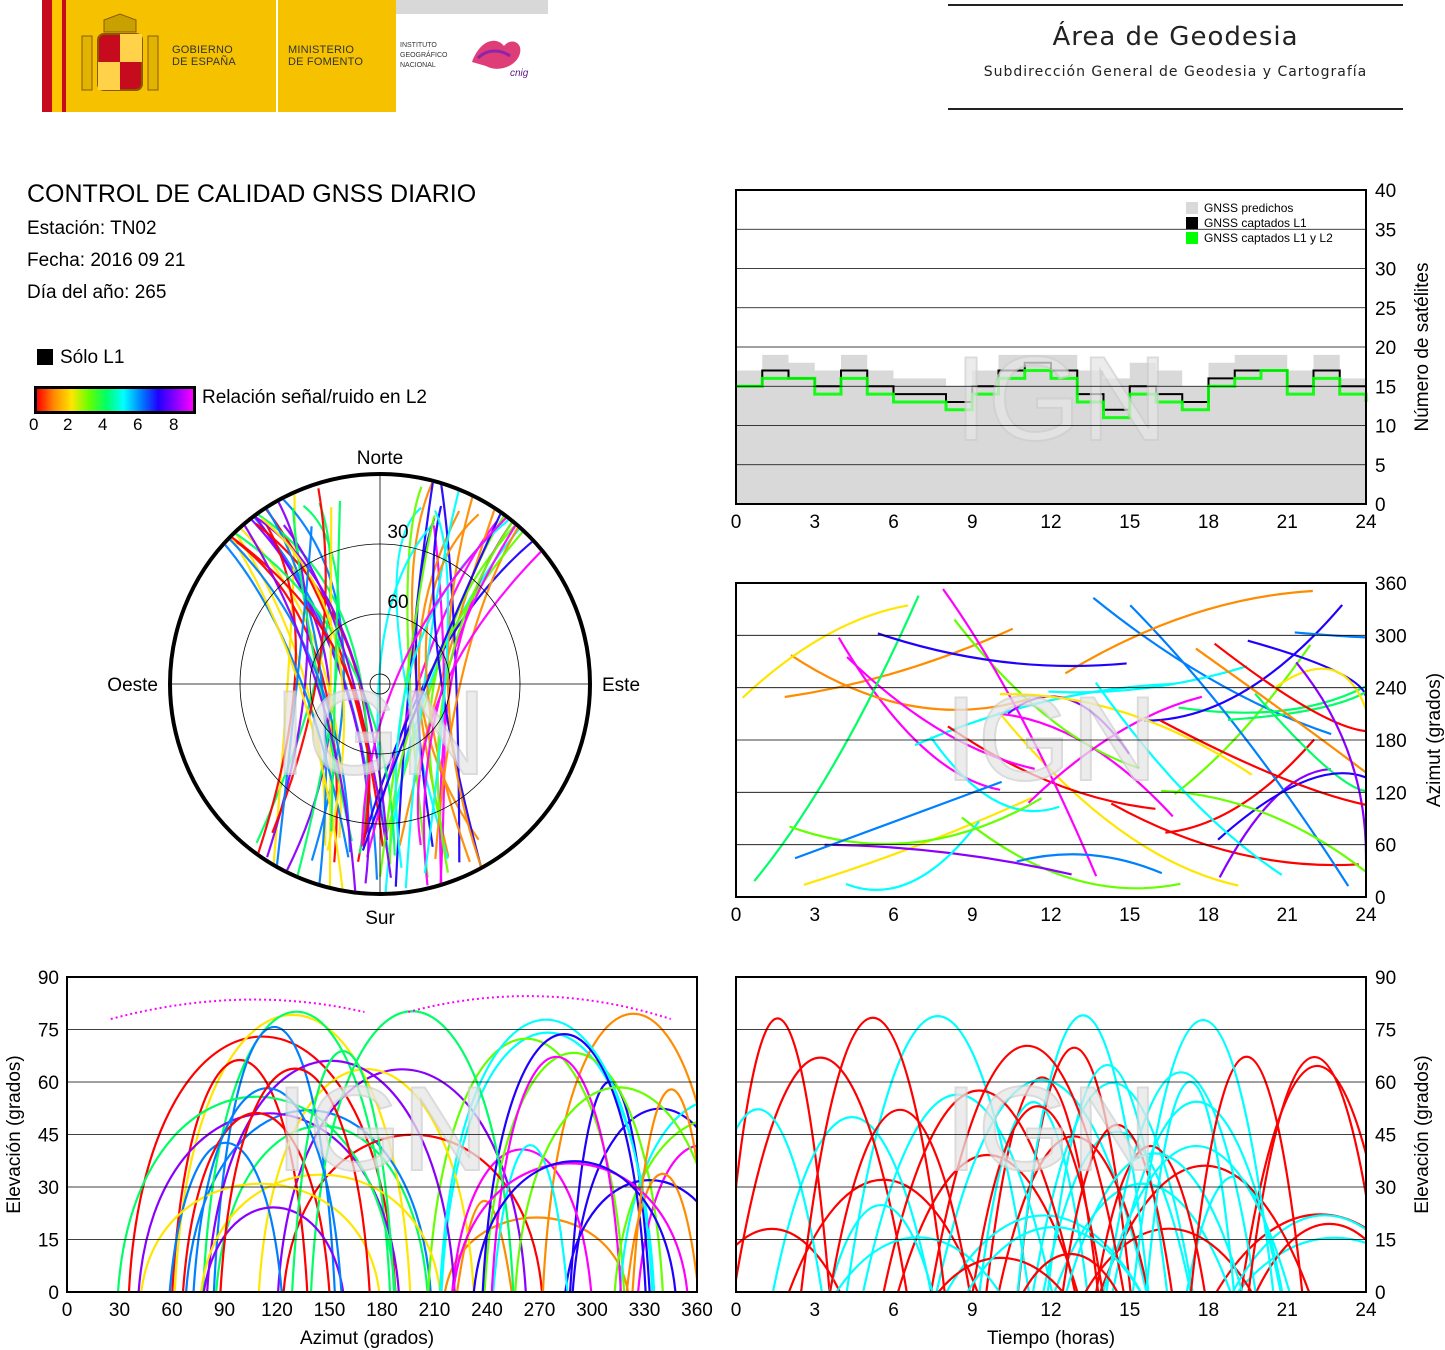 The image size is (1445, 1350). Describe the element at coordinates (380, 918) in the screenshot. I see `skyplot-south-label: Sur` at that location.